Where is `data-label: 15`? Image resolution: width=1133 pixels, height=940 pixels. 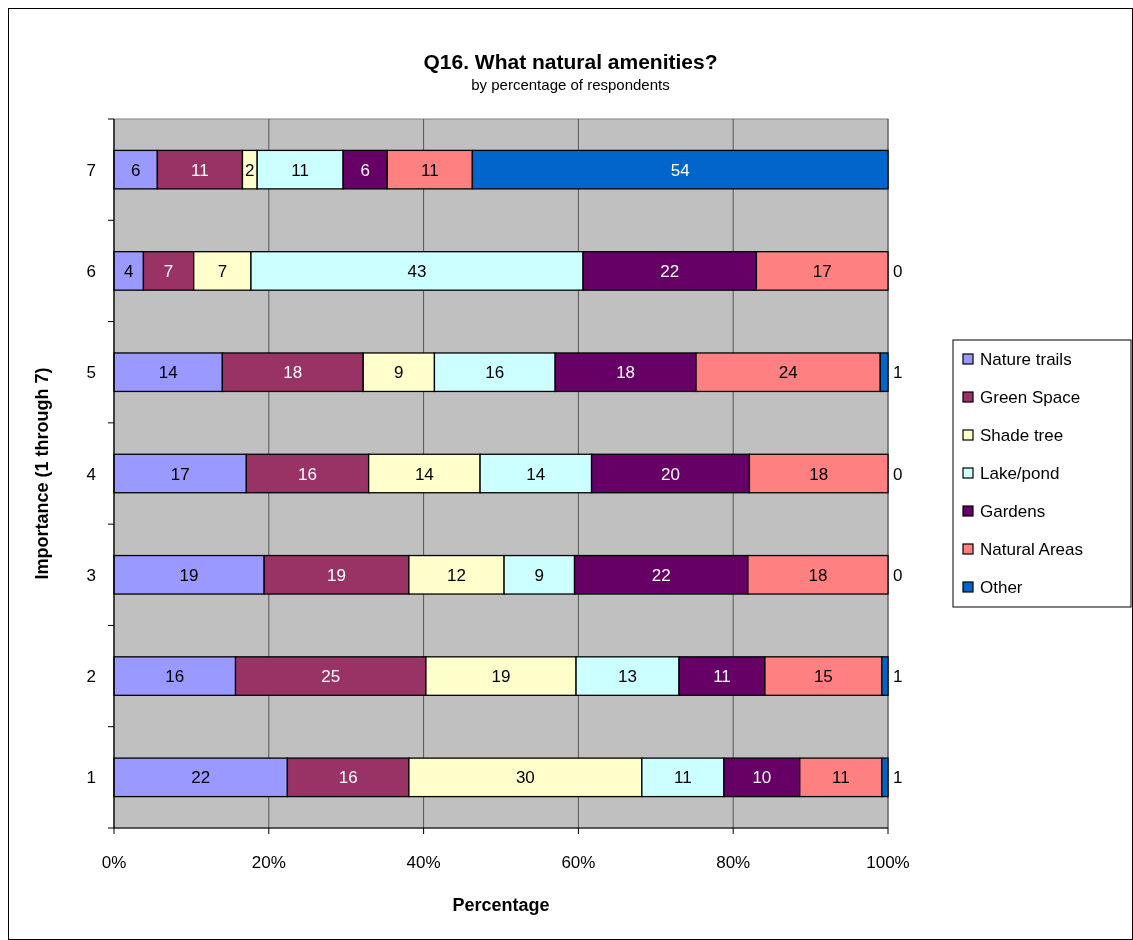 data-label: 15 is located at coordinates (823, 677).